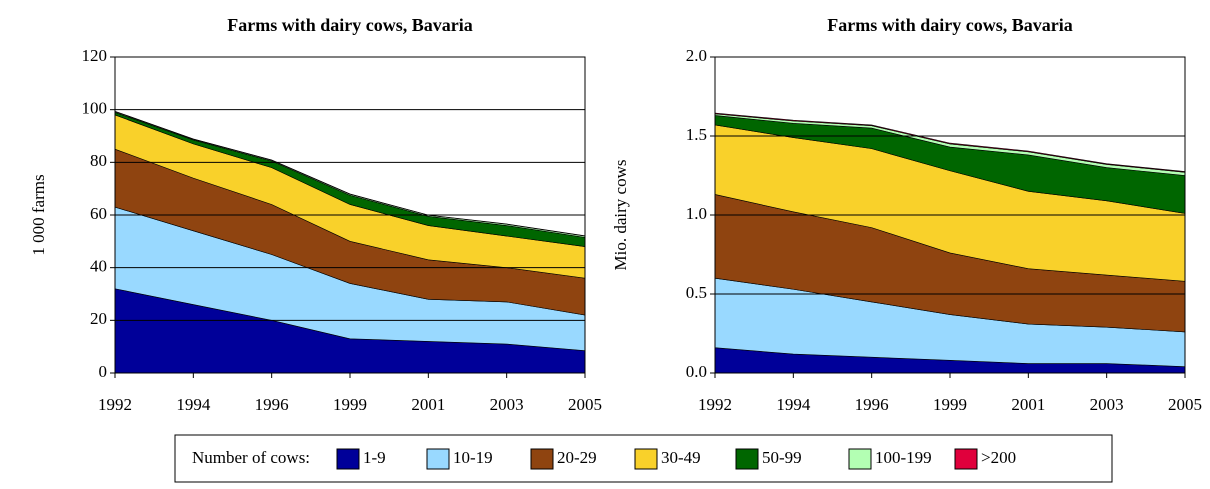 The width and height of the screenshot is (1210, 489). What do you see at coordinates (98, 213) in the screenshot?
I see `y-tick-label: 60` at bounding box center [98, 213].